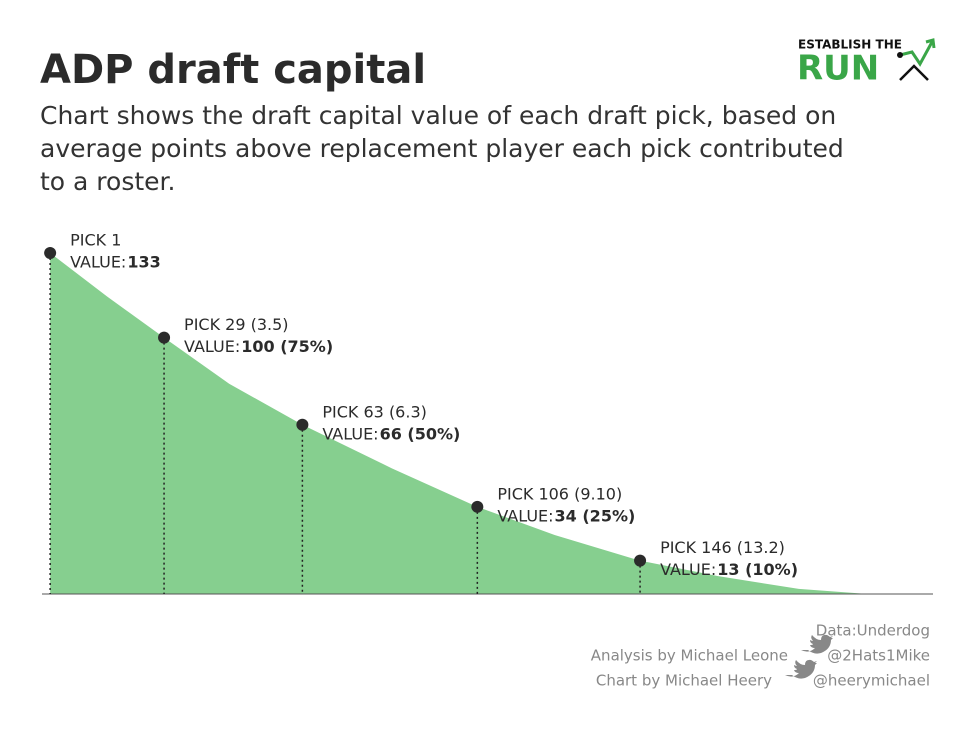  What do you see at coordinates (420, 433) in the screenshot?
I see `value-label: 66 (50%)` at bounding box center [420, 433].